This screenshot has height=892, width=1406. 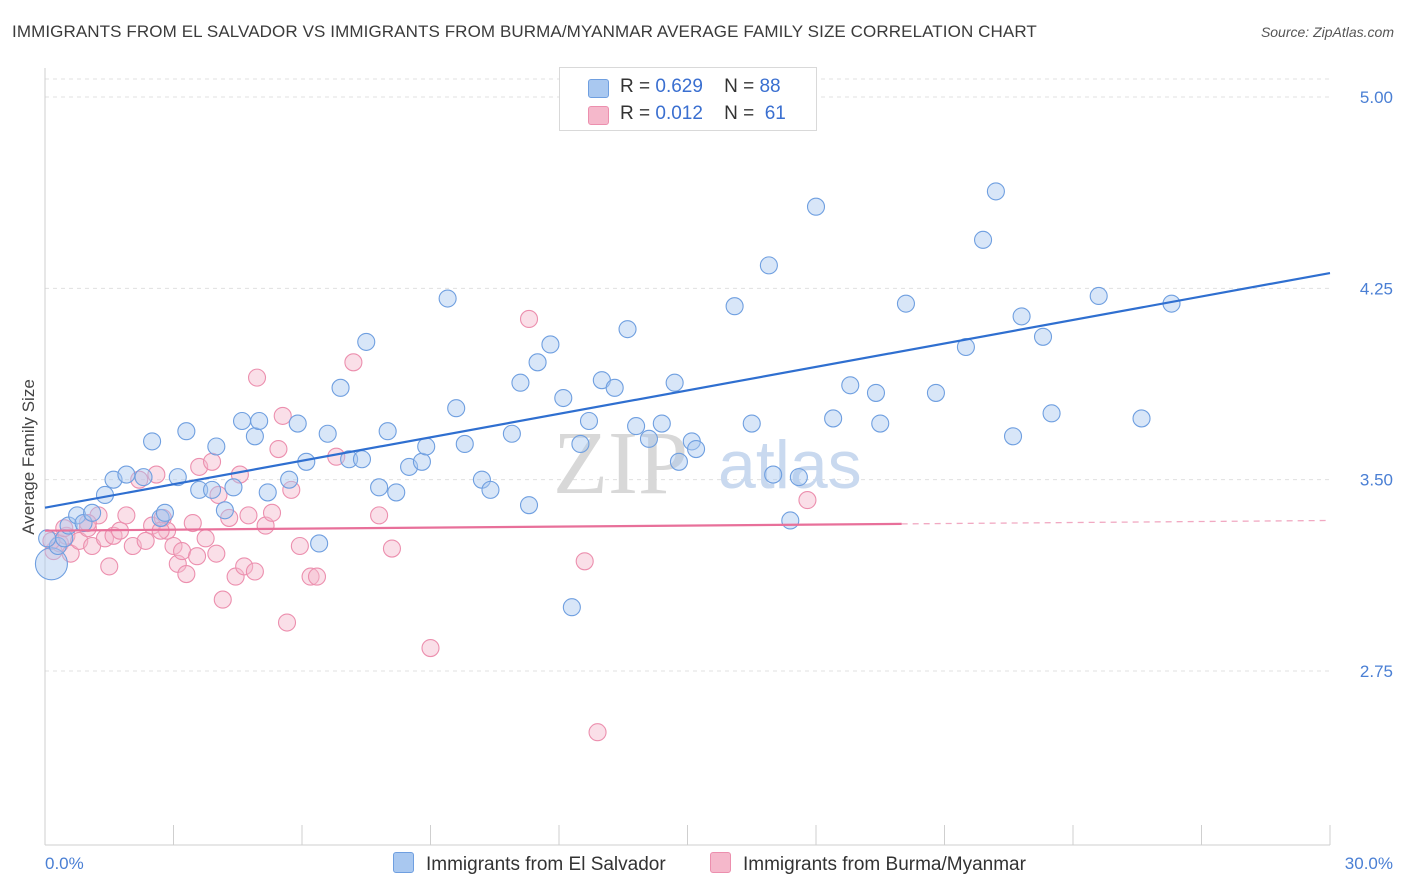 What do you see at coordinates (1327, 32) in the screenshot?
I see `source-note: Source: ZipAtlas.com` at bounding box center [1327, 32].